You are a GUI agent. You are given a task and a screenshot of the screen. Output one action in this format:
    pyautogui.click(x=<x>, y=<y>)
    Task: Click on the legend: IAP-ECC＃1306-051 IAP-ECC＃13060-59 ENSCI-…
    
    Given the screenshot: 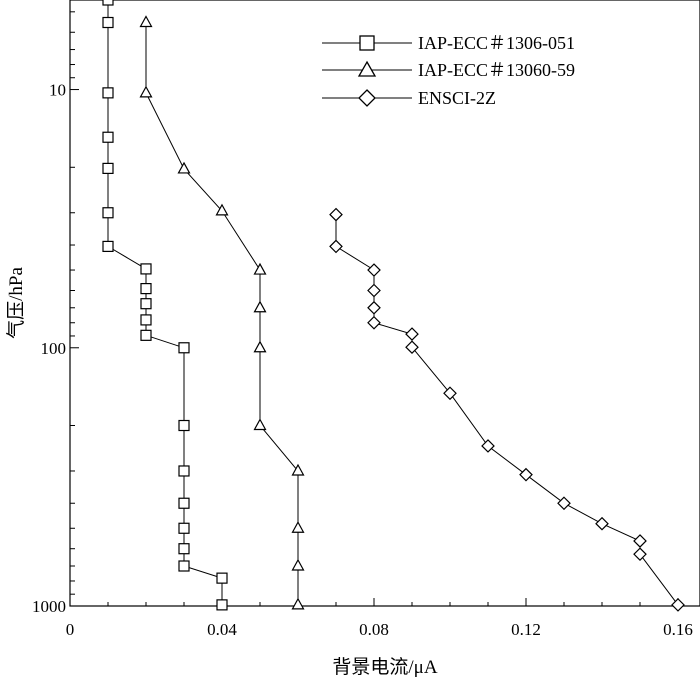 What is the action you would take?
    pyautogui.click(x=448, y=70)
    